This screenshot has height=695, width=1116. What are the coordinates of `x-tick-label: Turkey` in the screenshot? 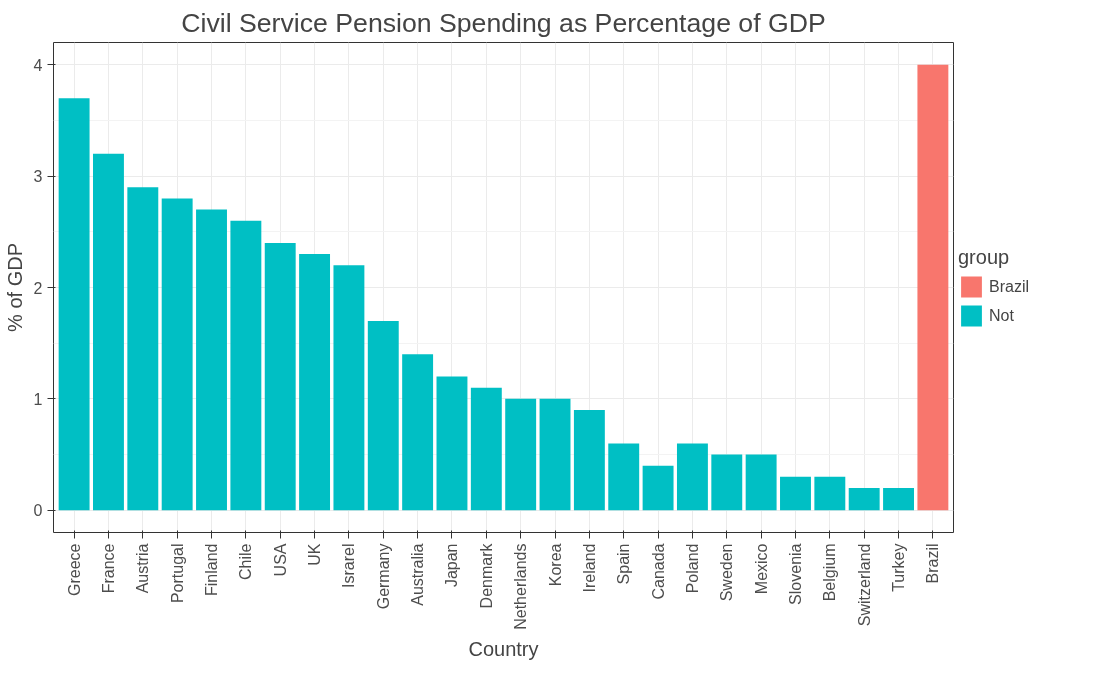 It's located at (899, 567).